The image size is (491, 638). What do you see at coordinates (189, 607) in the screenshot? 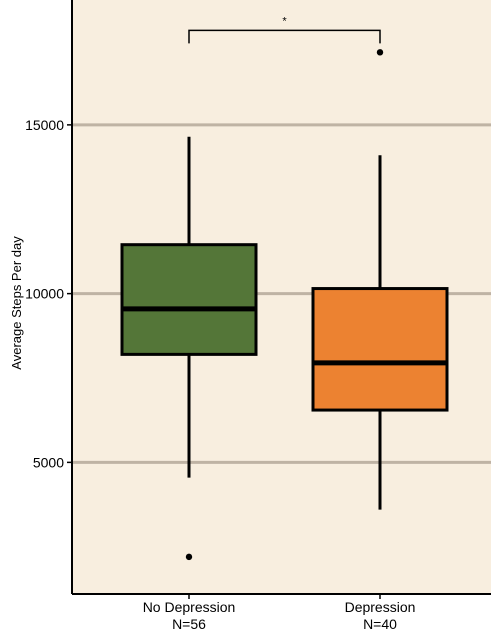
I see `x-tick-label: No Depression` at bounding box center [189, 607].